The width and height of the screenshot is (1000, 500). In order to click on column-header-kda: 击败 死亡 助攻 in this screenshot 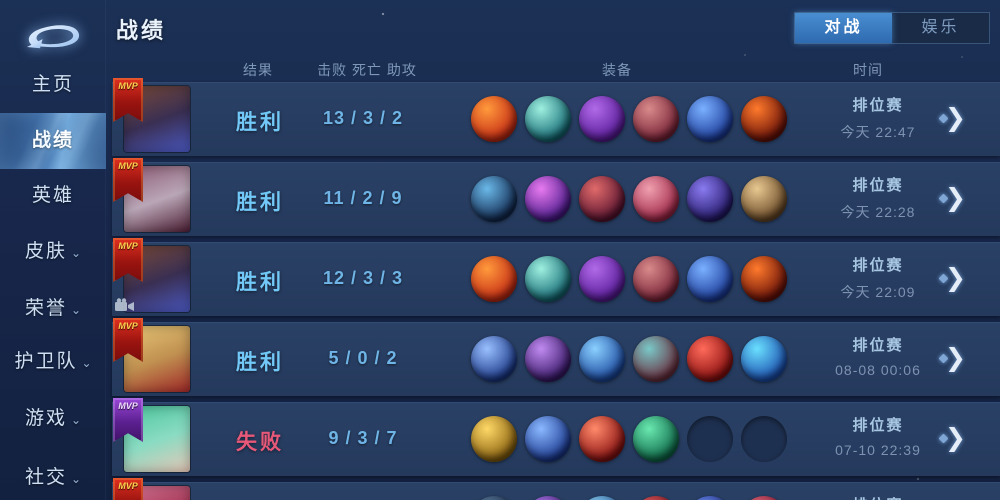, I will do `click(367, 70)`.